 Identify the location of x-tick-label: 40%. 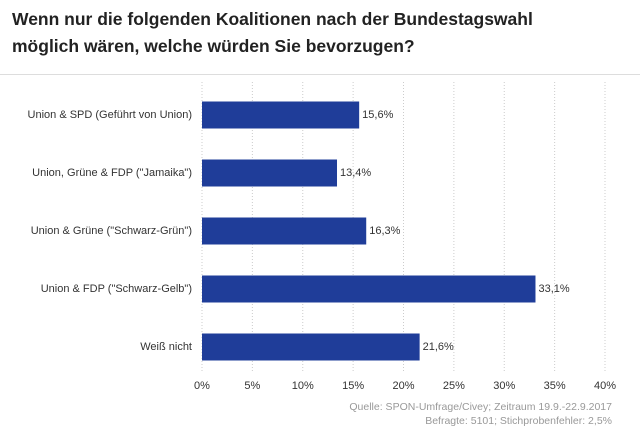
(605, 386).